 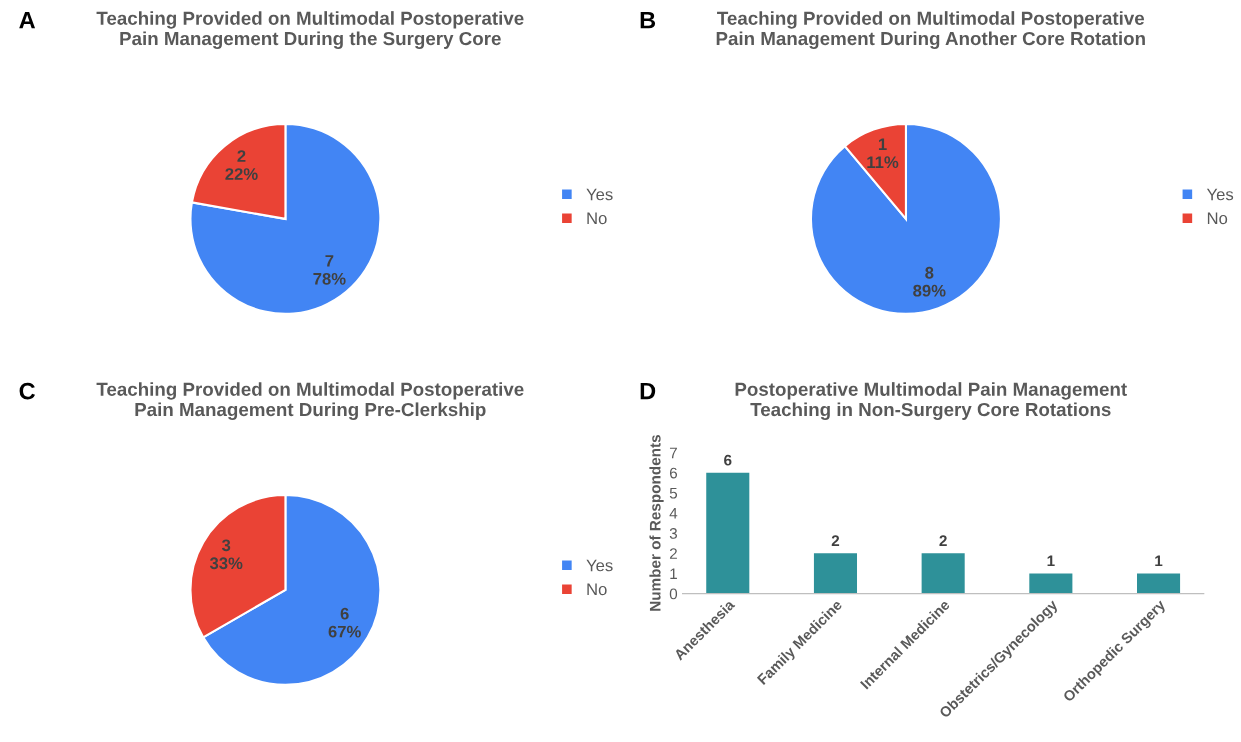 I want to click on y-tick-label: 1, so click(x=673, y=573).